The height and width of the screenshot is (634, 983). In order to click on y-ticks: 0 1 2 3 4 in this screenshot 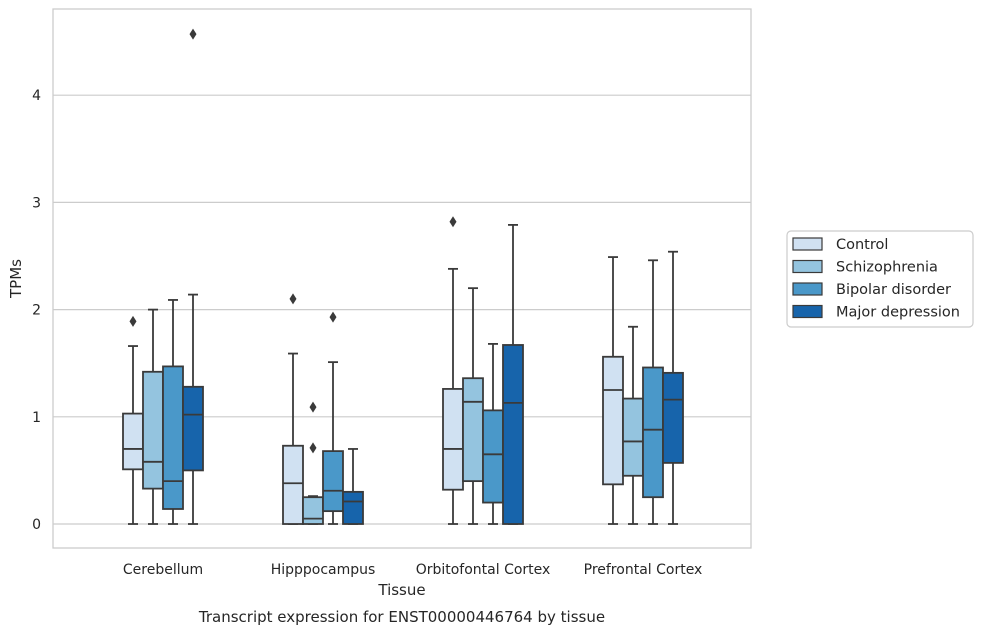, I will do `click(36, 310)`.